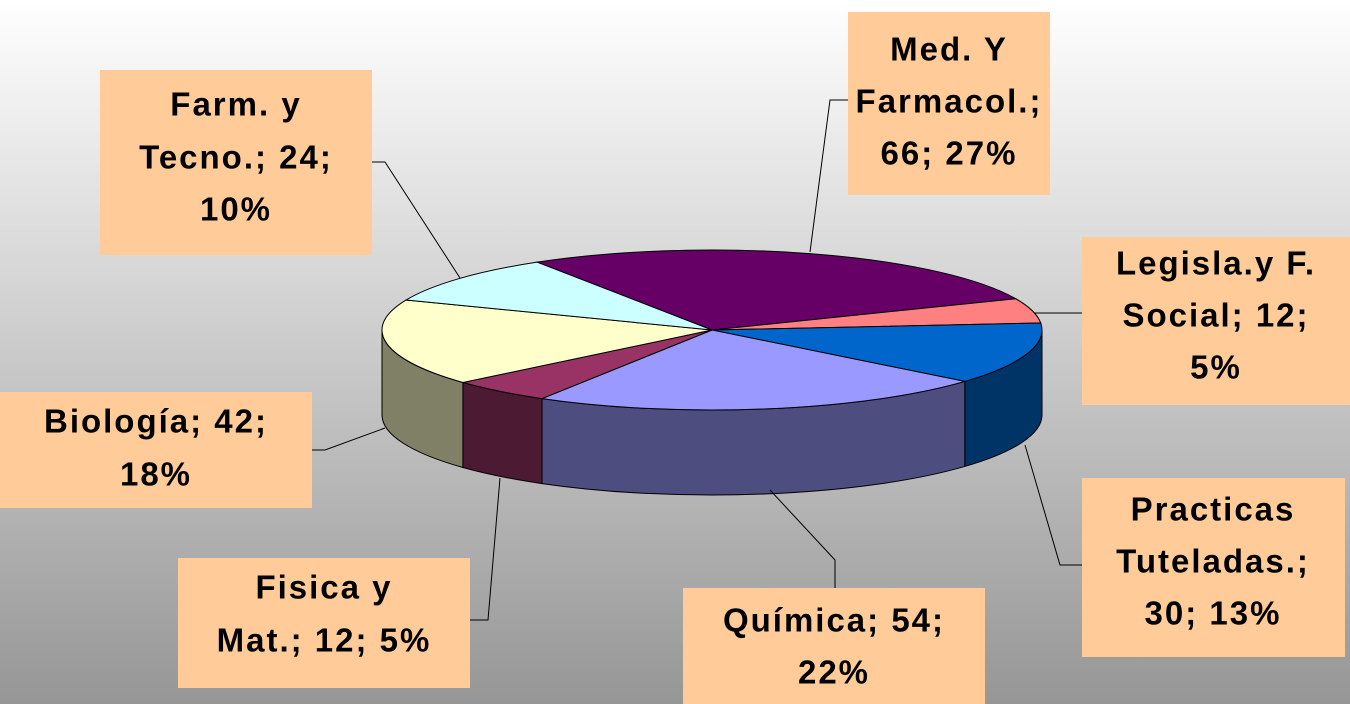 The width and height of the screenshot is (1350, 704). What do you see at coordinates (949, 49) in the screenshot?
I see `data-label: Med. Y` at bounding box center [949, 49].